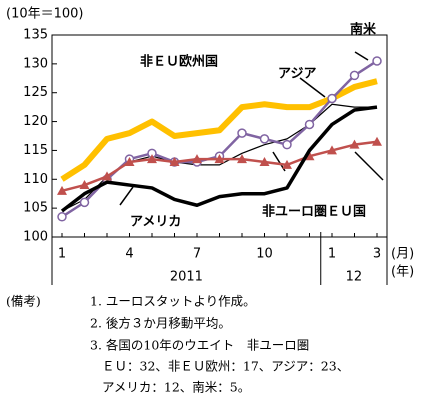 This screenshot has width=439, height=406. I want to click on x-tick-label: 7, so click(197, 254).